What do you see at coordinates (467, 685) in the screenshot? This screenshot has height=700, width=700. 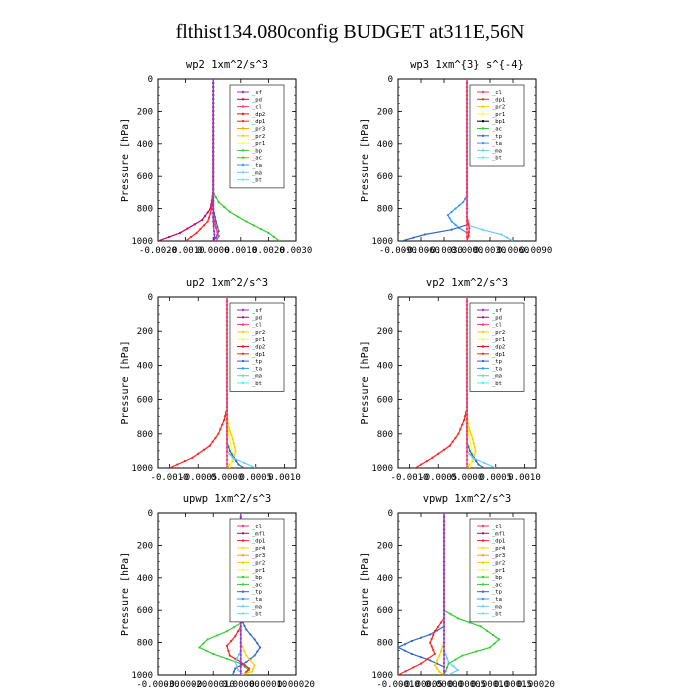 I see `x-tick-label: 0.00005` at bounding box center [467, 685].